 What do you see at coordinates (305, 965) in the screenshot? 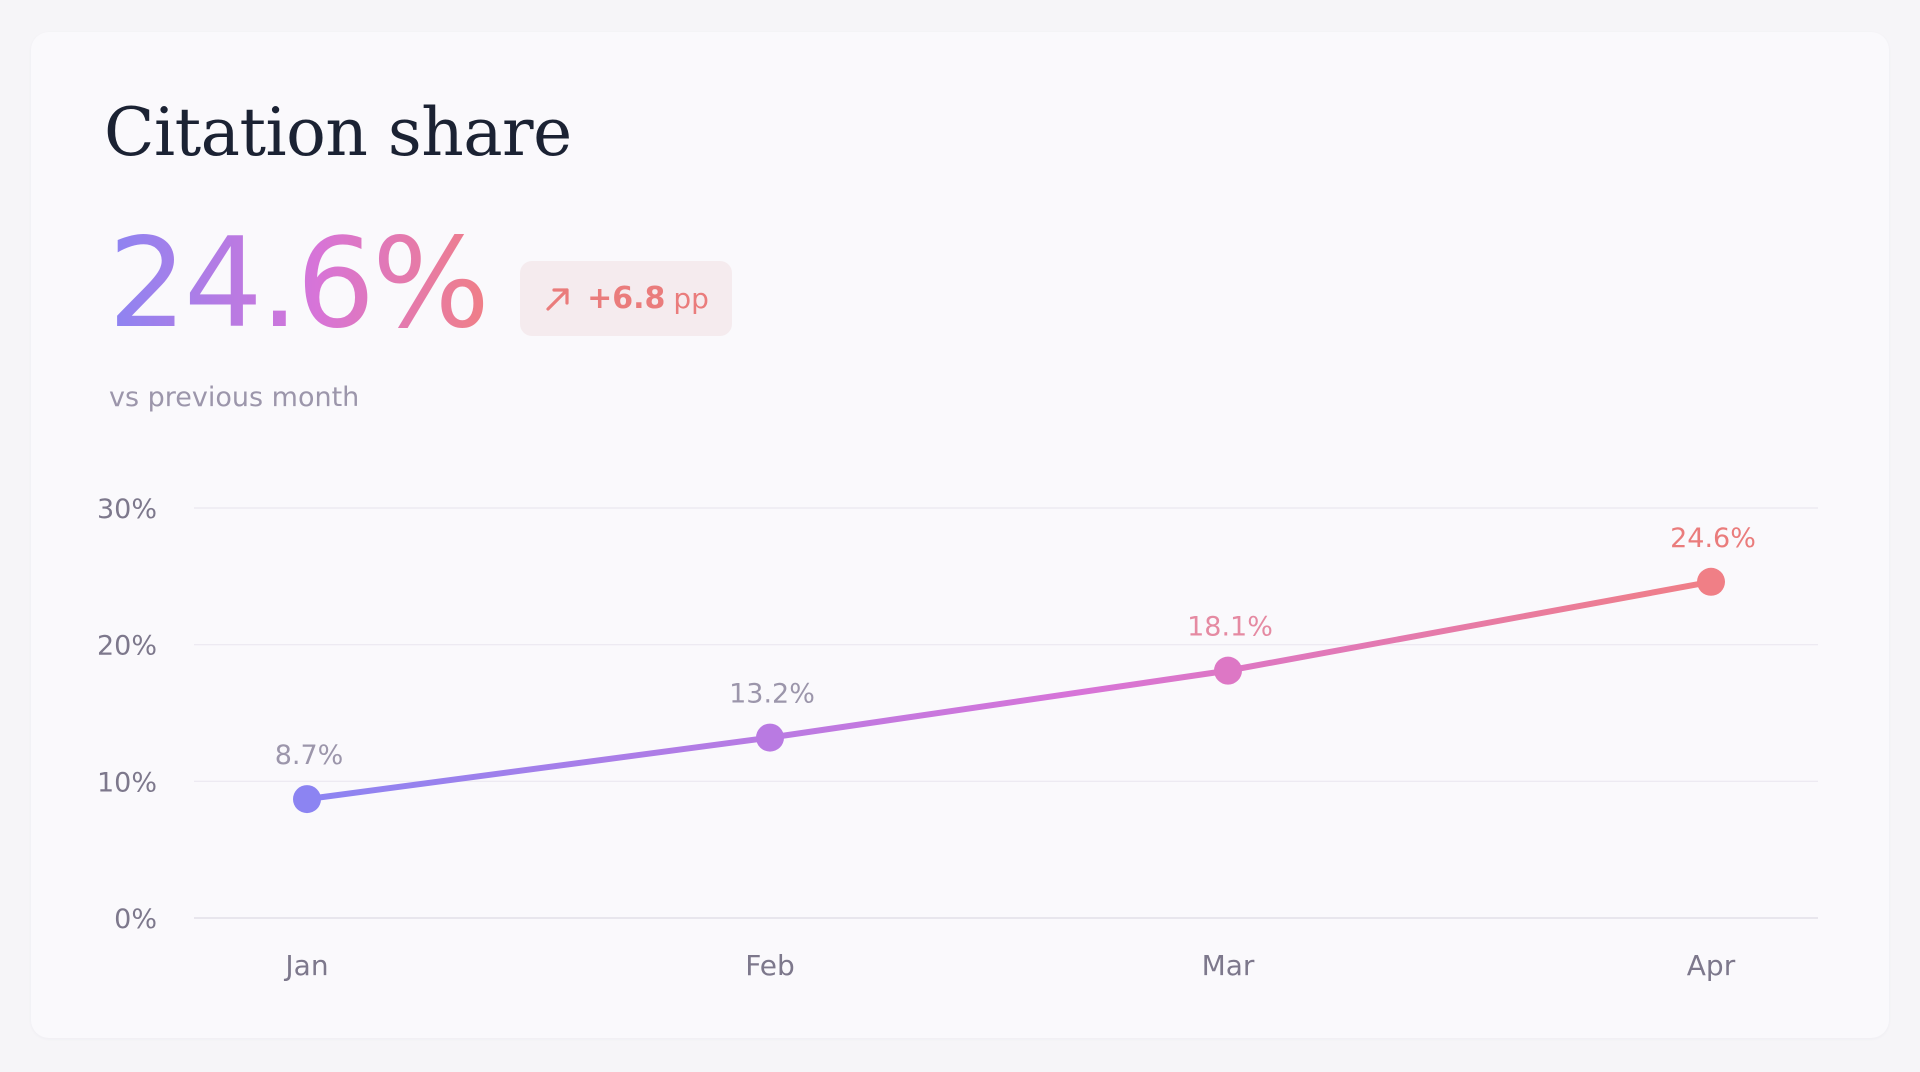
I see `x-tick-label: Jan` at bounding box center [305, 965].